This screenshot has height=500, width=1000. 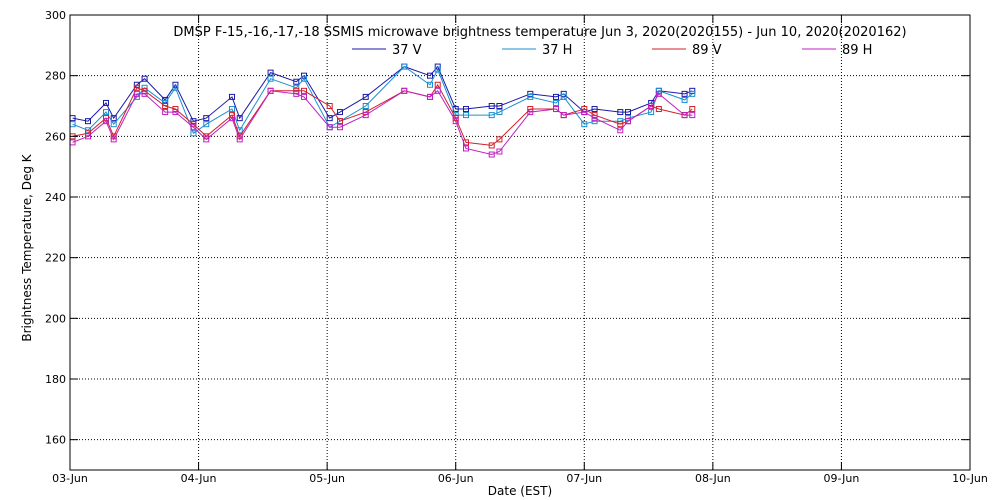 I want to click on y-tick-label: 220, so click(x=55, y=258).